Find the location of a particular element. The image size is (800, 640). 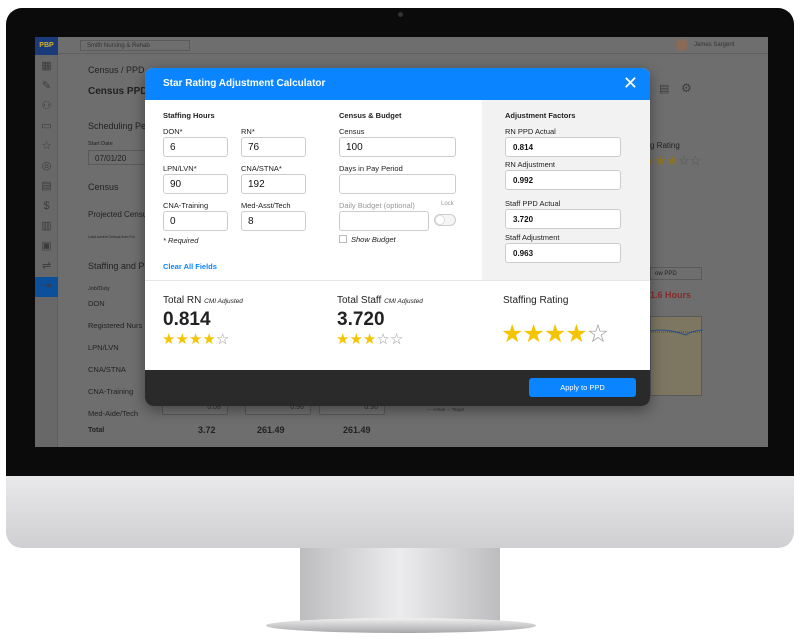

bar-chart-icon: ▥ is located at coordinates (46, 226).